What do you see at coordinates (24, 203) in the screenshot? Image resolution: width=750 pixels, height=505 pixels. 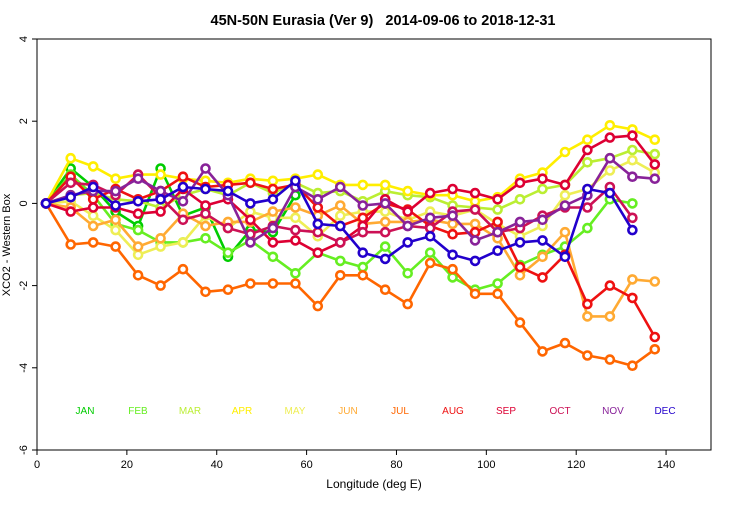 I see `y-tick-label: 0` at bounding box center [24, 203].